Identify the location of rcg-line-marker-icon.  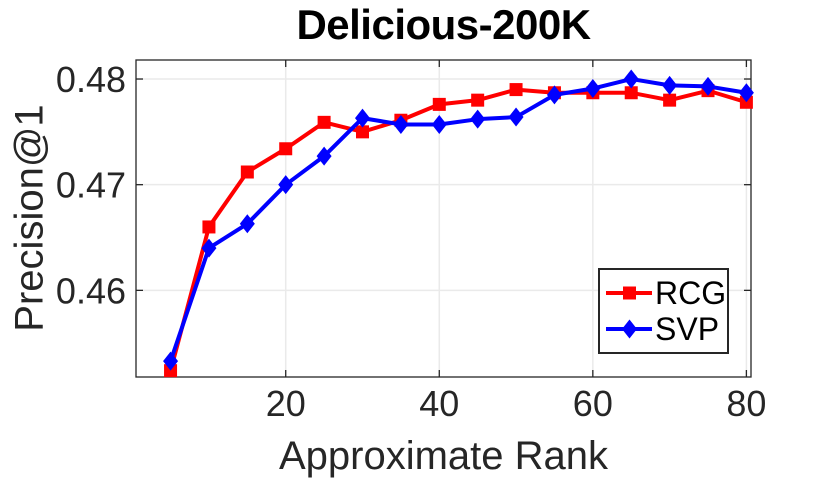
(629, 293).